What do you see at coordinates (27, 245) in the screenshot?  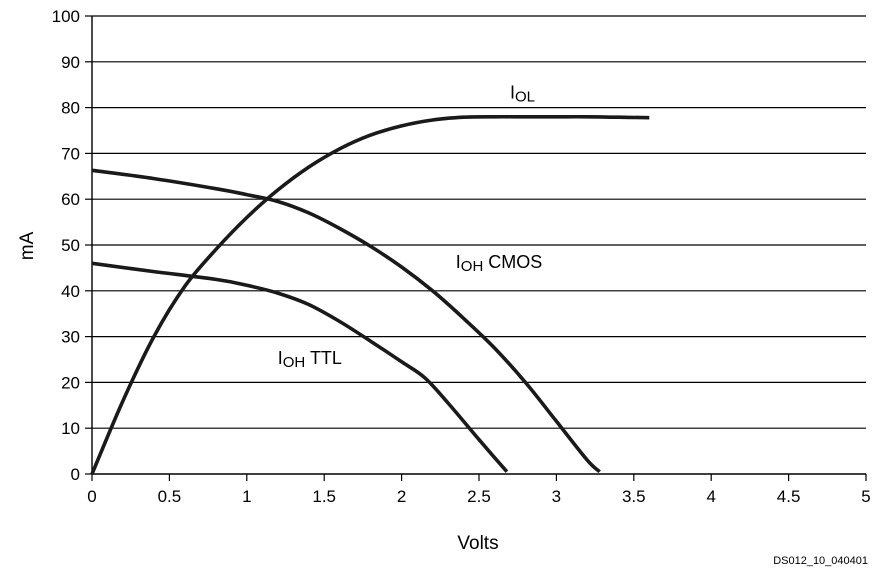 I see `y-axis-label: mA` at bounding box center [27, 245].